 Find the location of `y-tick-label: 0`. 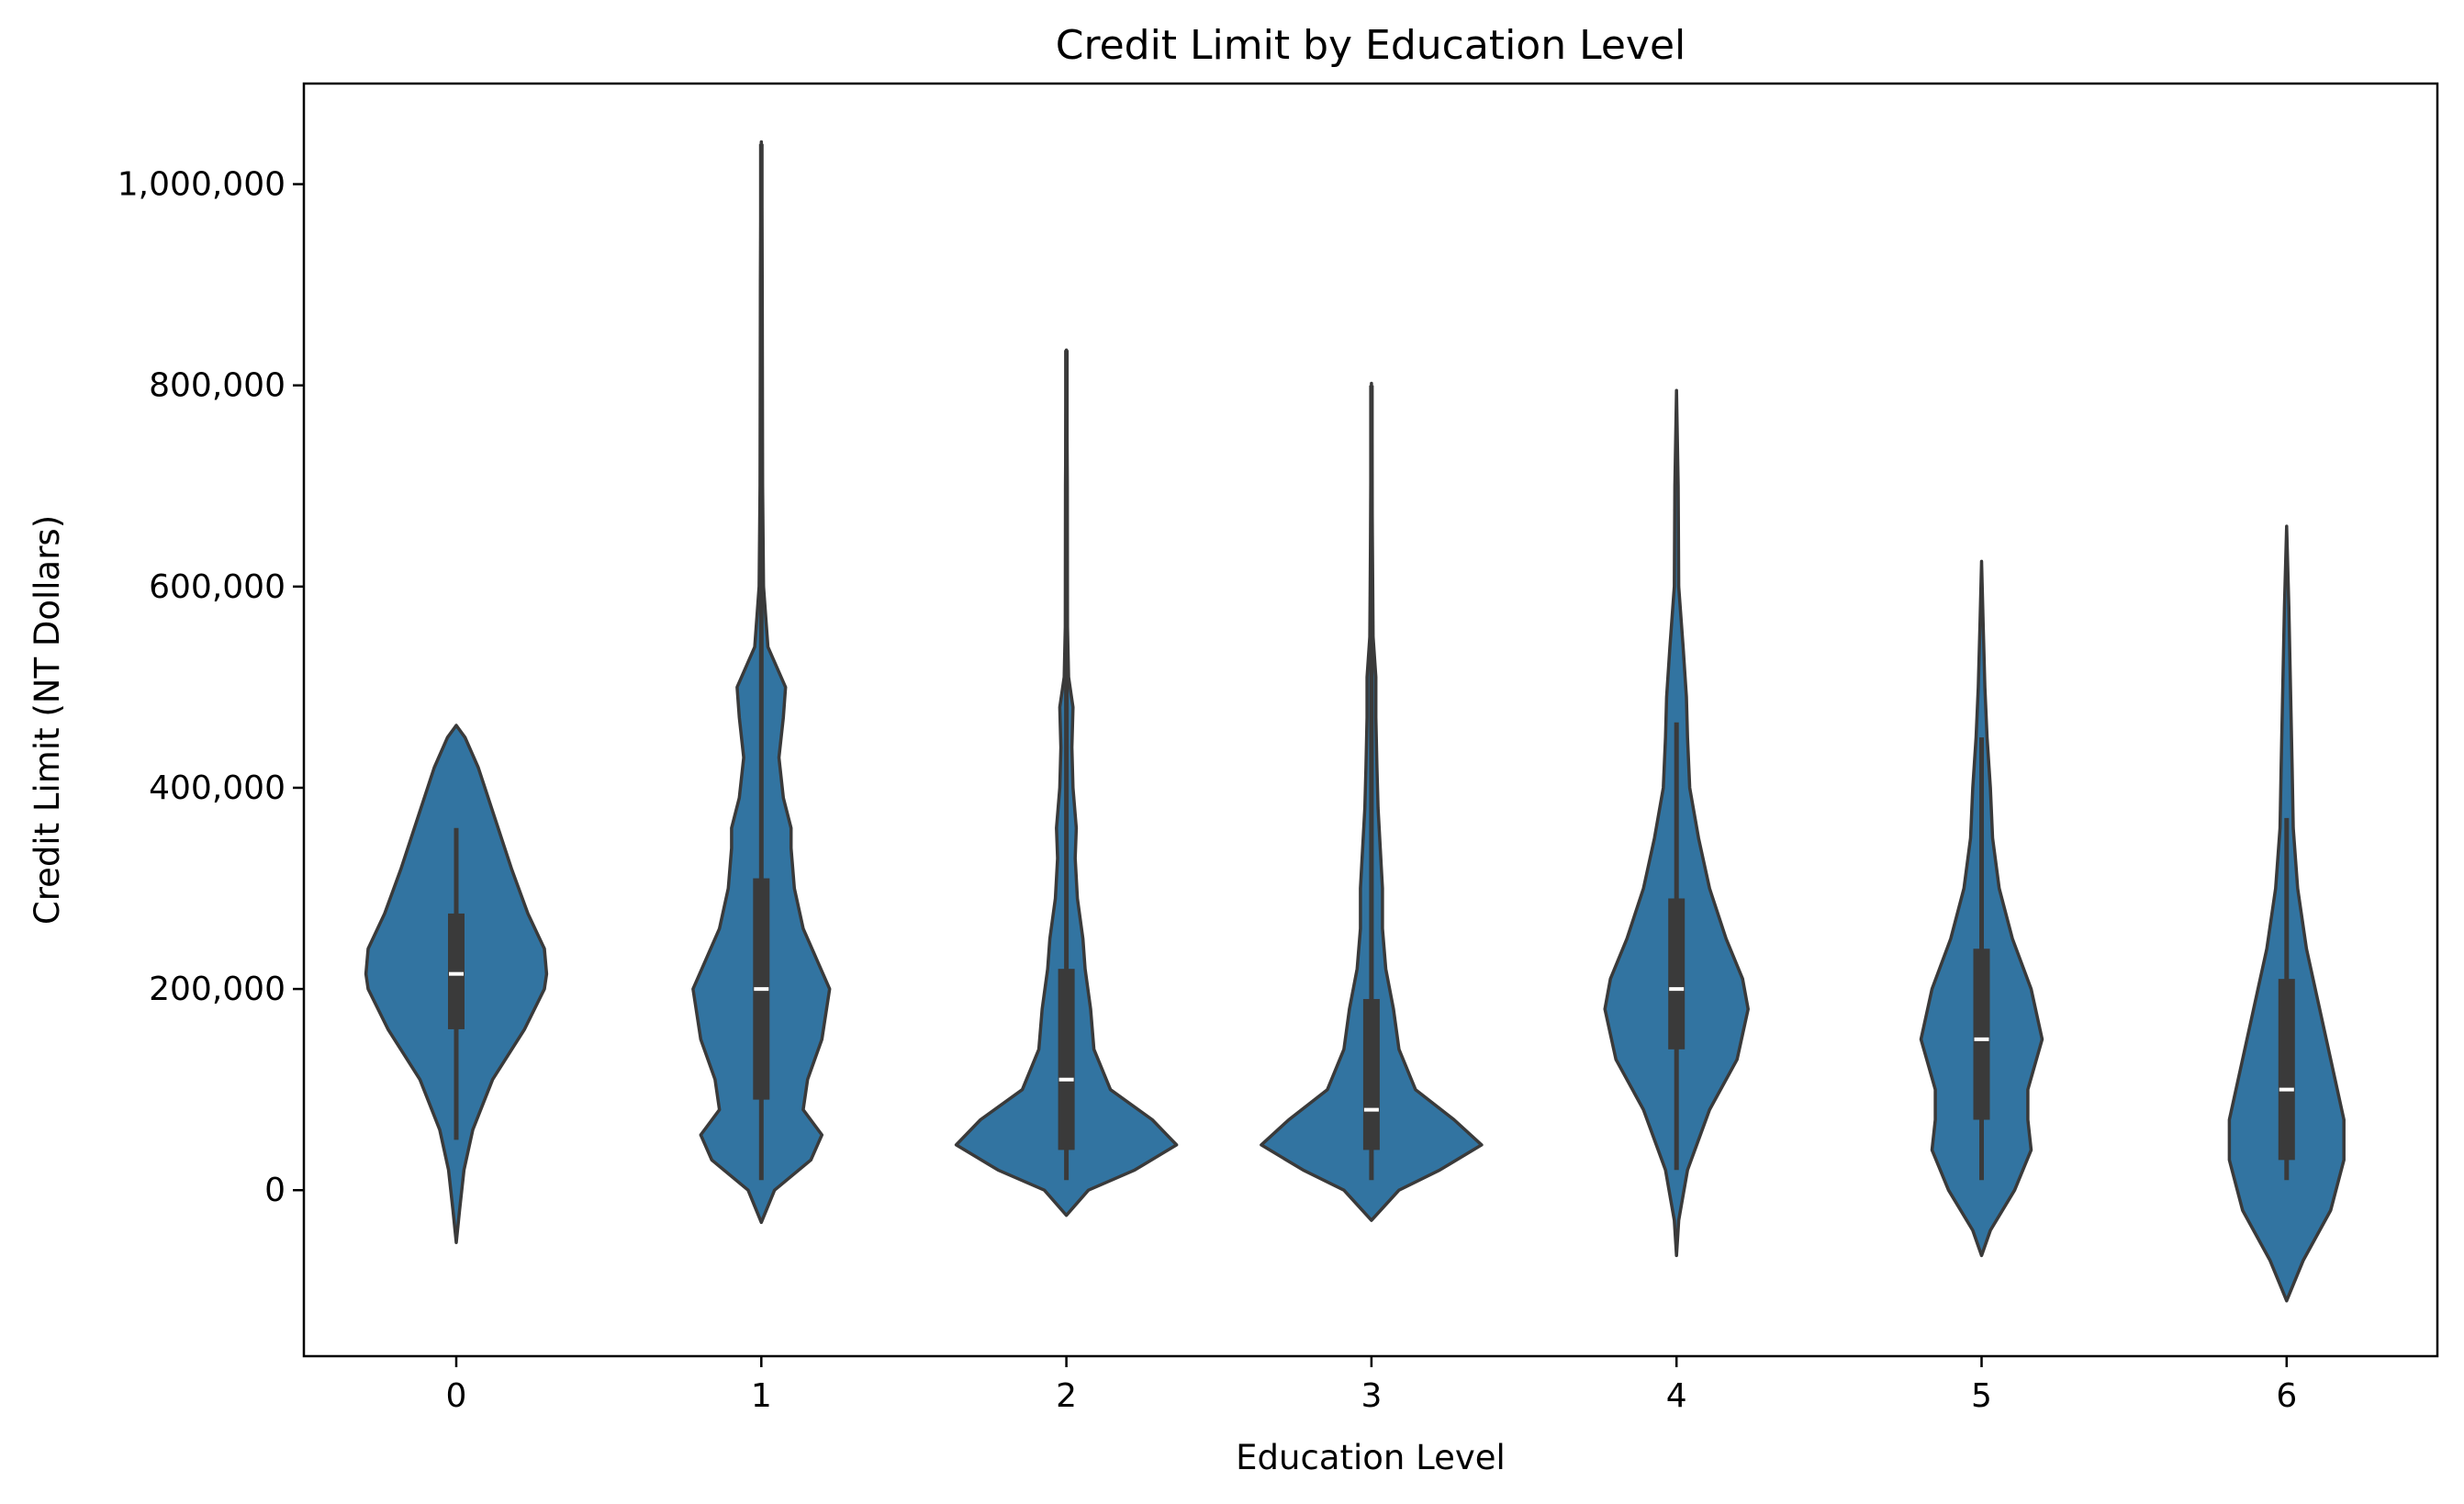

y-tick-label: 0 is located at coordinates (275, 1190).